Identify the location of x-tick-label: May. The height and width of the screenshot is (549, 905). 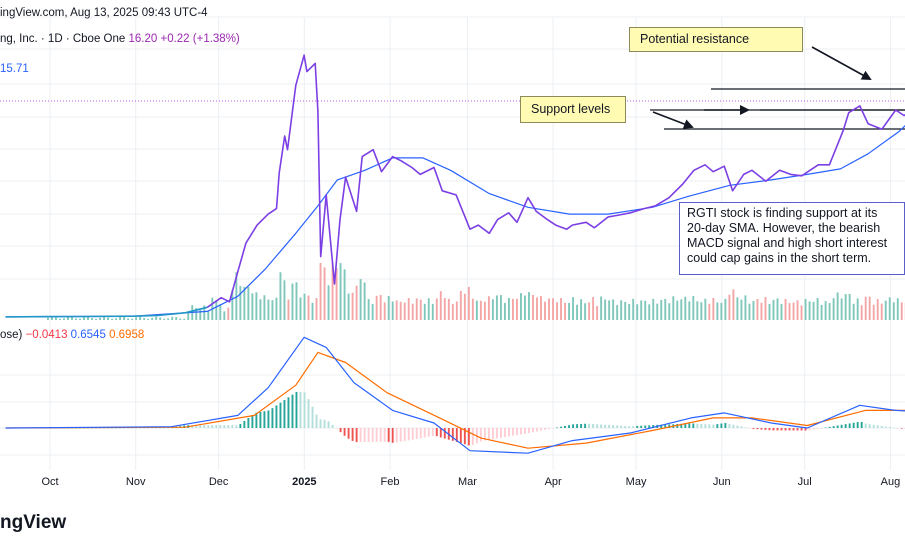
(636, 482).